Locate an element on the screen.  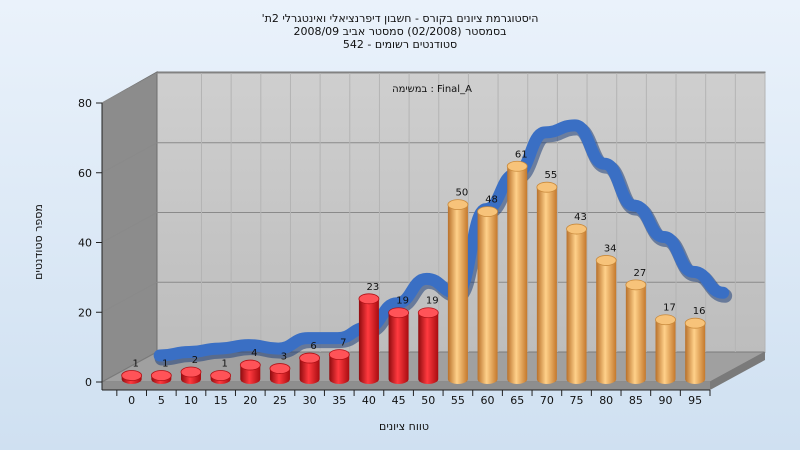
y-axis-title: מספר סטודנטים is located at coordinates (38, 242).